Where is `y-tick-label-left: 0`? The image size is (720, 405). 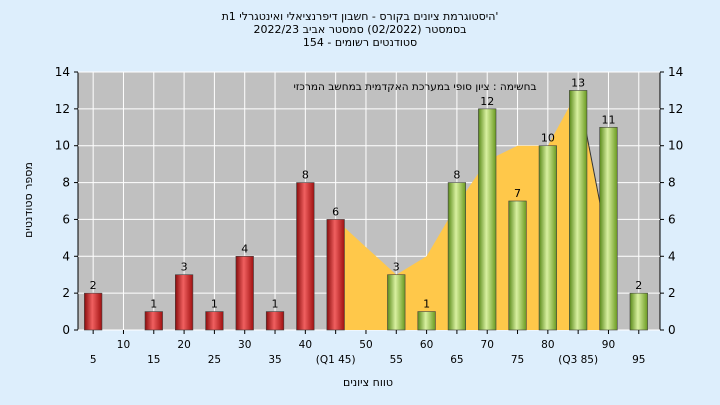
y-tick-label-left: 0 is located at coordinates (66, 330).